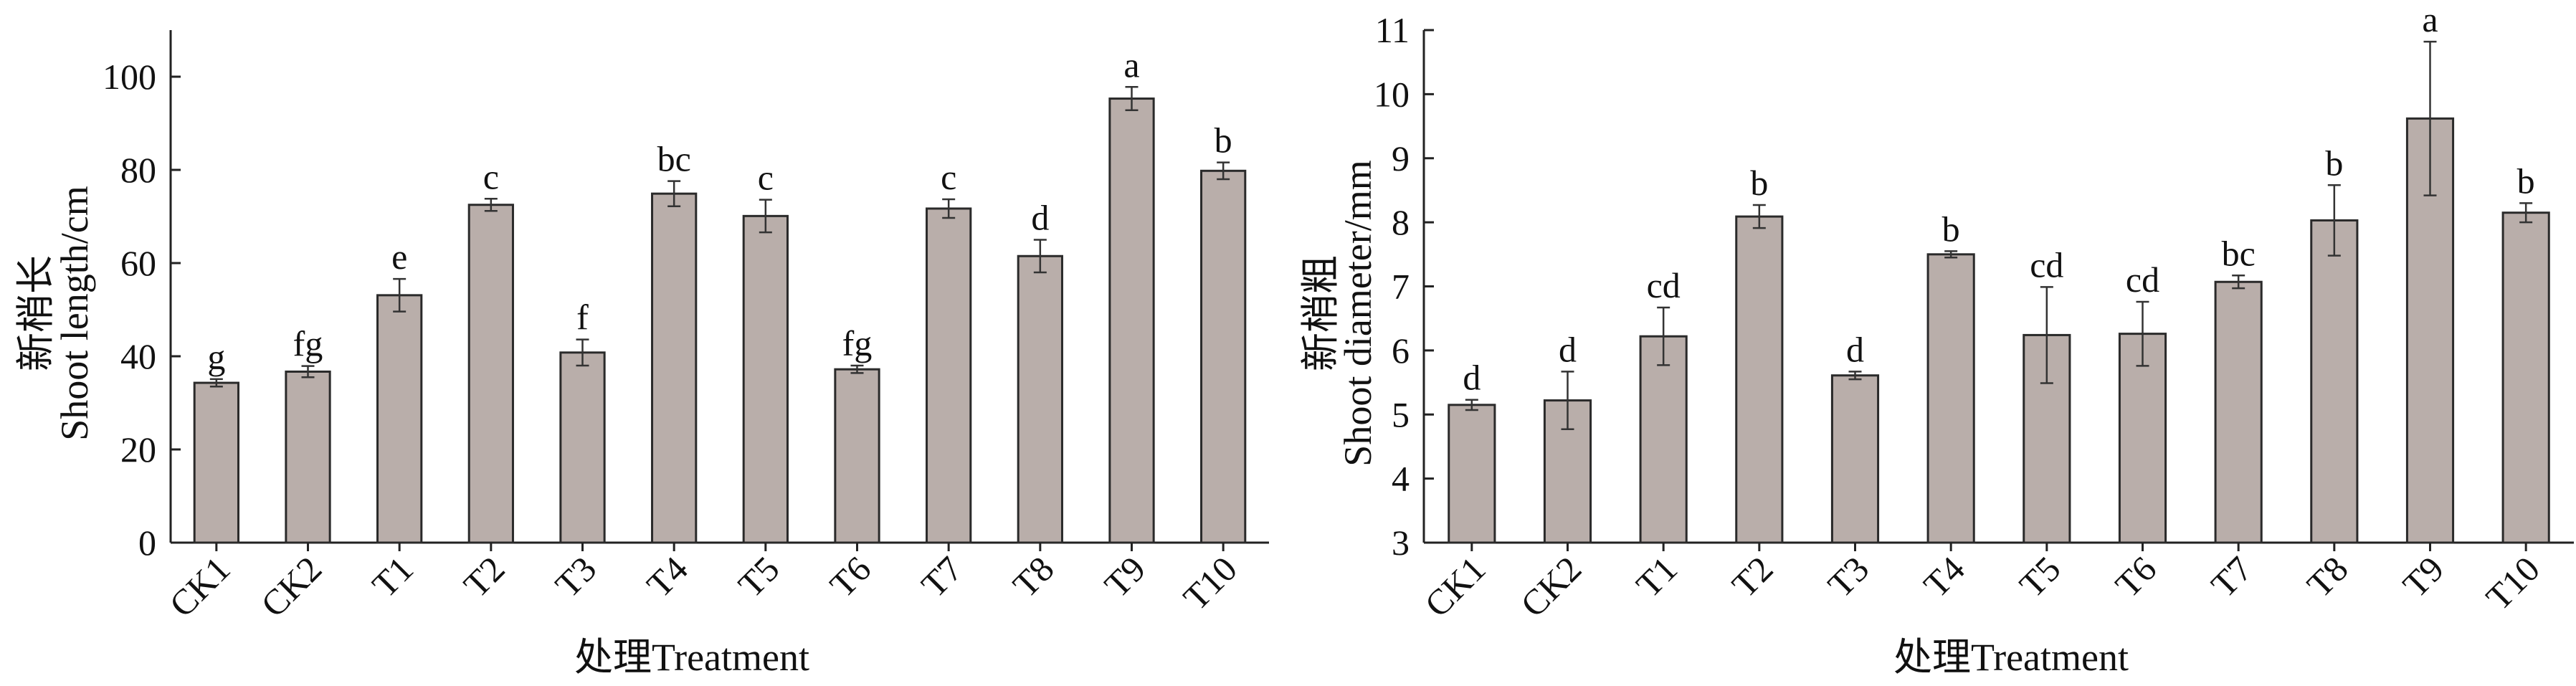 This screenshot has height=686, width=2576. What do you see at coordinates (399, 257) in the screenshot?
I see `significance-label: e` at bounding box center [399, 257].